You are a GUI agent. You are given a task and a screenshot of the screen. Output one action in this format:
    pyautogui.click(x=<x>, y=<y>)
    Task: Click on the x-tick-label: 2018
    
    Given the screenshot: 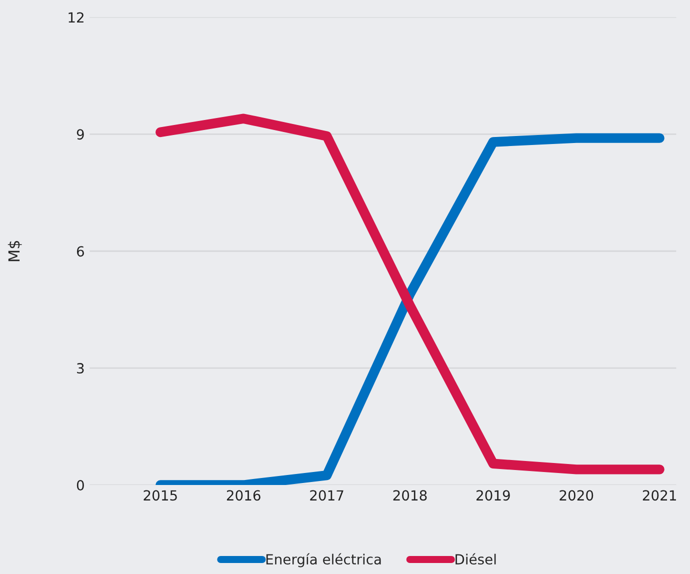 What is the action you would take?
    pyautogui.click(x=410, y=495)
    